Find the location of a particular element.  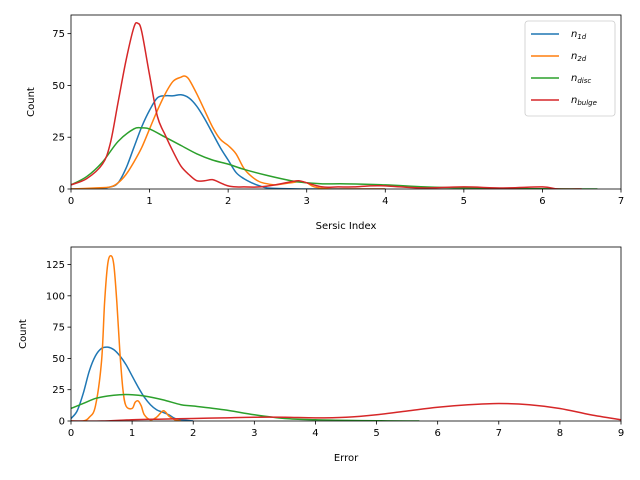

legend-base-ndisc: n is located at coordinates (574, 78).